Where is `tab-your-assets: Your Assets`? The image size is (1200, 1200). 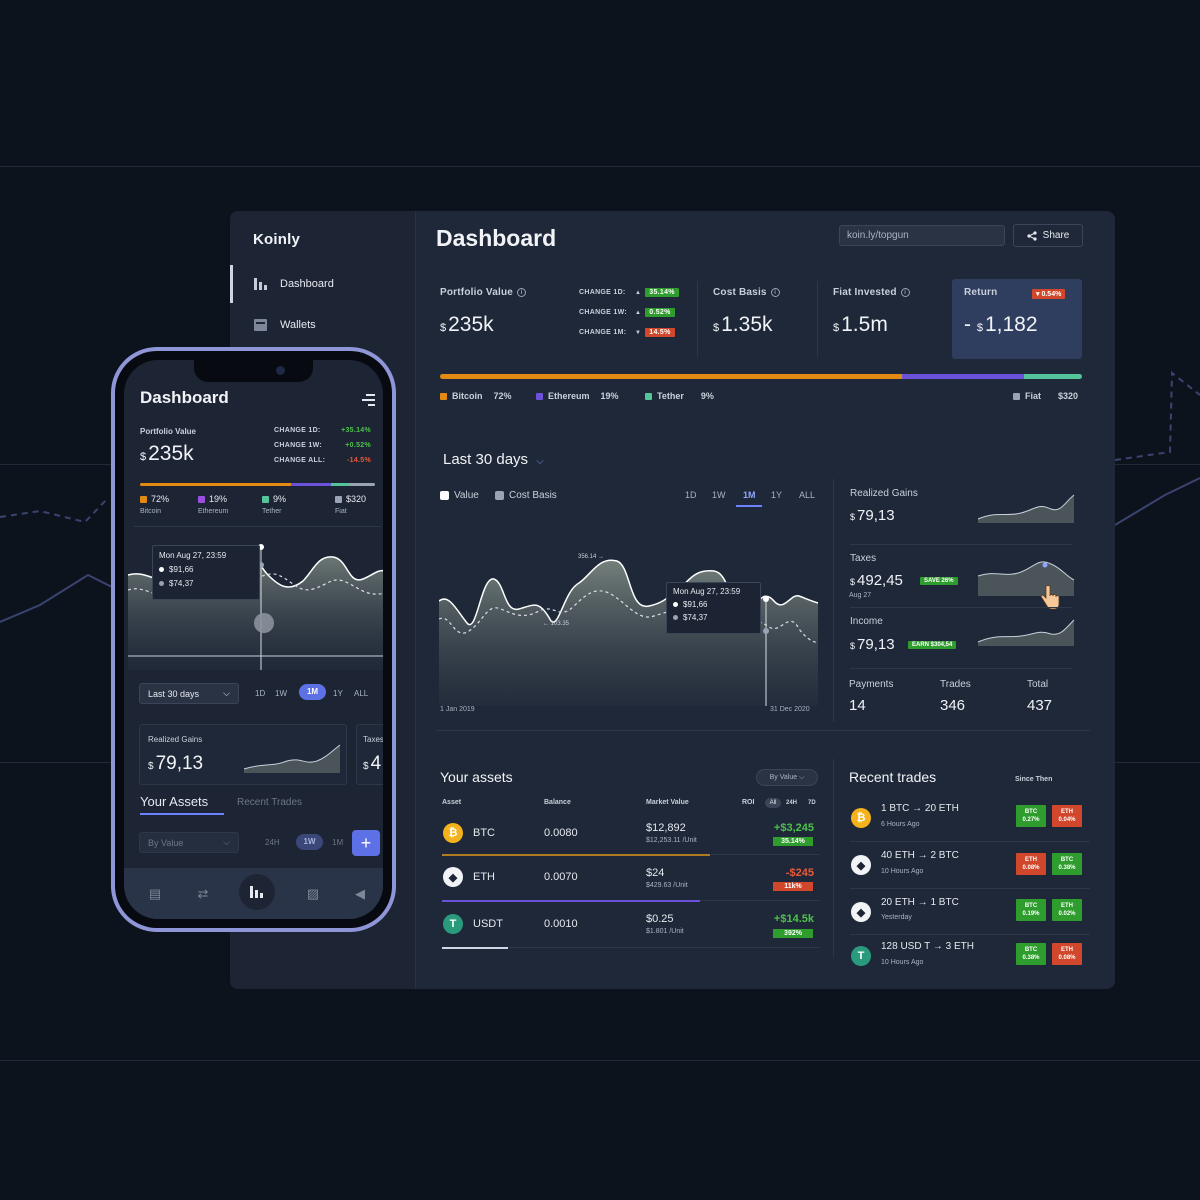 tab-your-assets: Your Assets is located at coordinates (174, 801).